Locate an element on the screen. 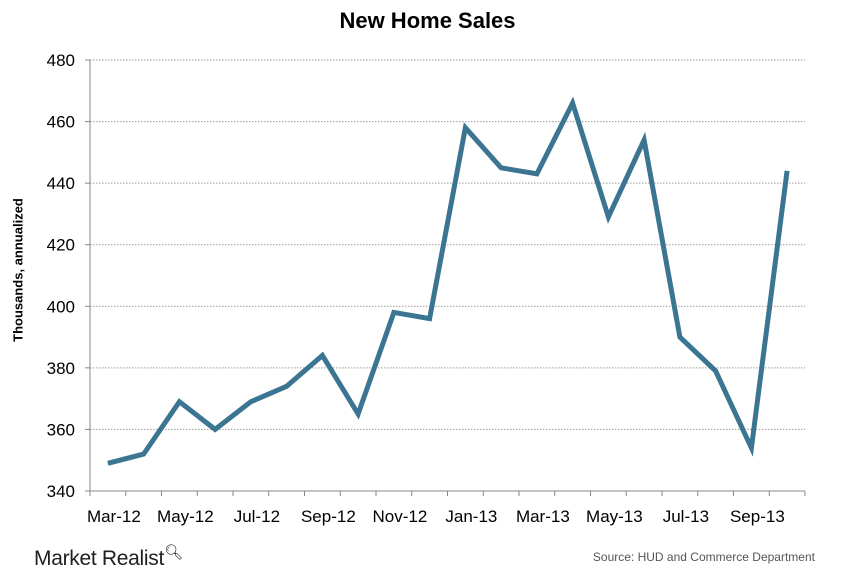  chart-title: New Home Sales is located at coordinates (427, 20).